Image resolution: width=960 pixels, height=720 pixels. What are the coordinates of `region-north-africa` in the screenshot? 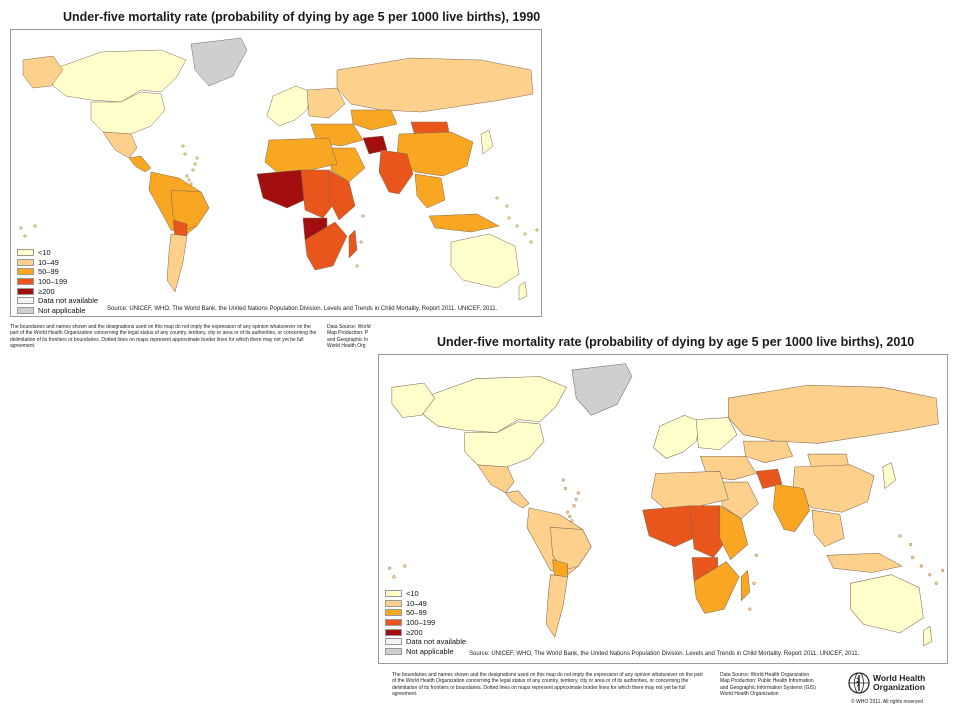 It's located at (689, 491).